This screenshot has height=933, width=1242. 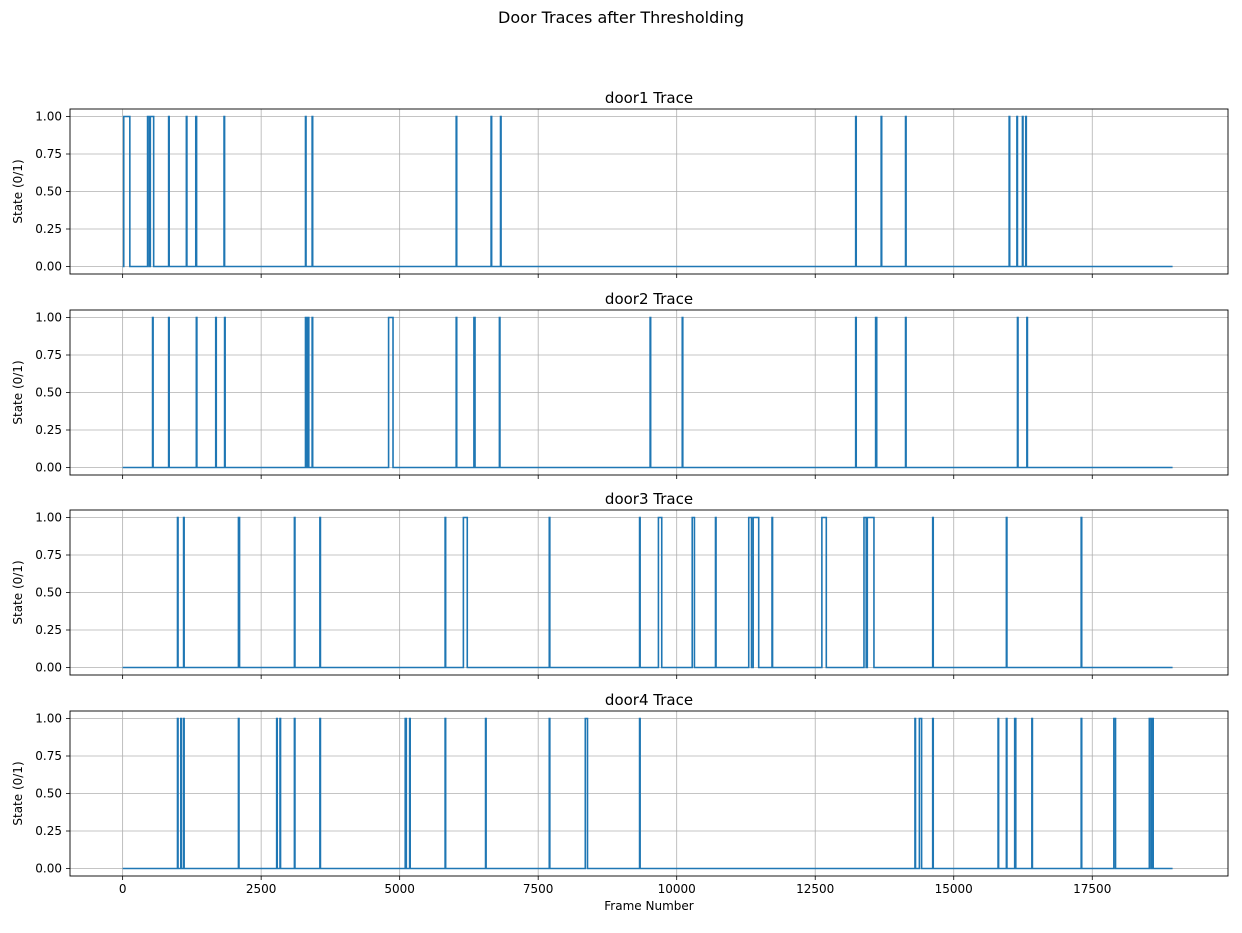 I want to click on subplot-title: door3 Trace, so click(x=649, y=499).